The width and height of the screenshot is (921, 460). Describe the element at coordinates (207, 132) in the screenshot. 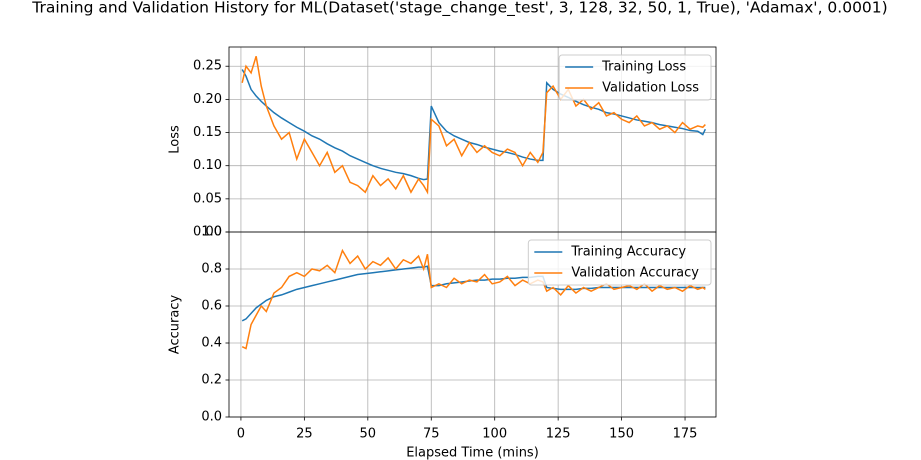

I see `y-tick-label: 0.15` at that location.